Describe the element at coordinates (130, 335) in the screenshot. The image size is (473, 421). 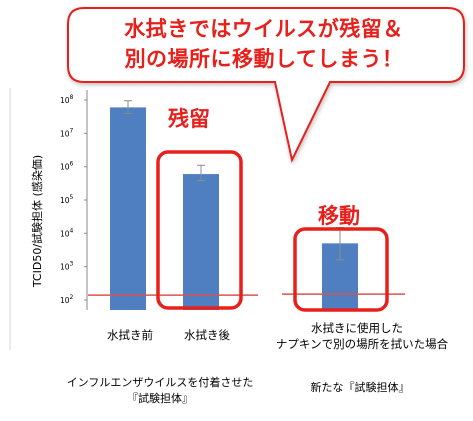
I see `category-label-before: 水拭き前` at that location.